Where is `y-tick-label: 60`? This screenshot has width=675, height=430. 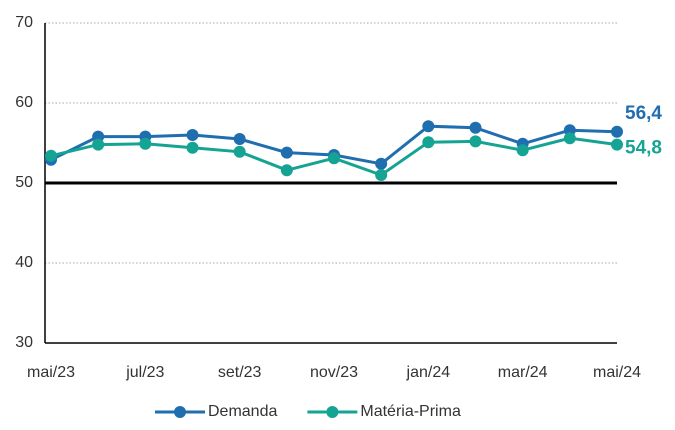
y-tick-label: 60 is located at coordinates (24, 102).